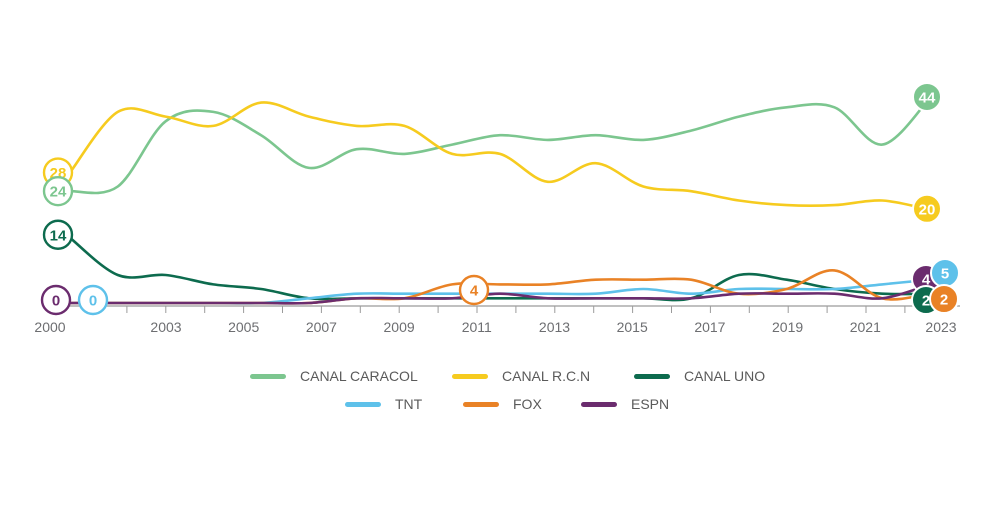 The width and height of the screenshot is (1000, 530). I want to click on legend-label-canal-rcn: CANAL R.C.N, so click(546, 376).